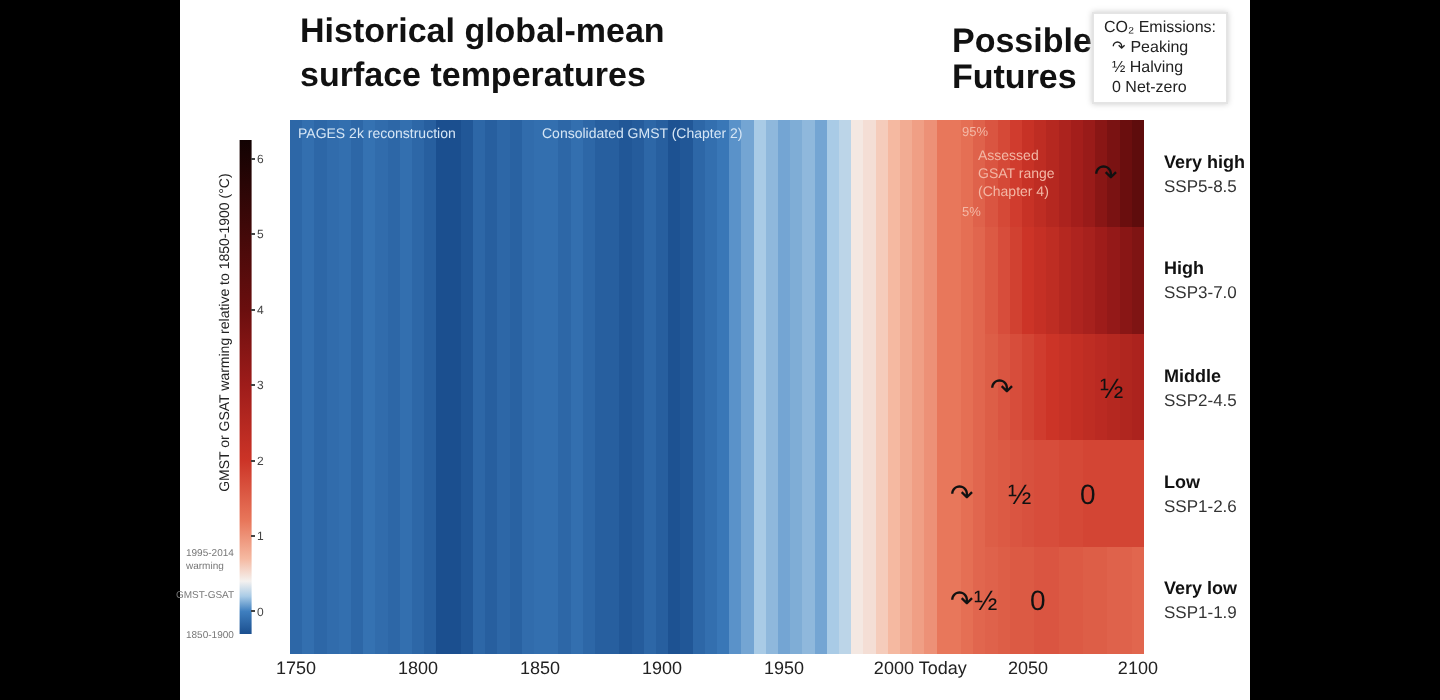 The width and height of the screenshot is (1440, 700). I want to click on x-tick-label: 2100, so click(1137, 668).